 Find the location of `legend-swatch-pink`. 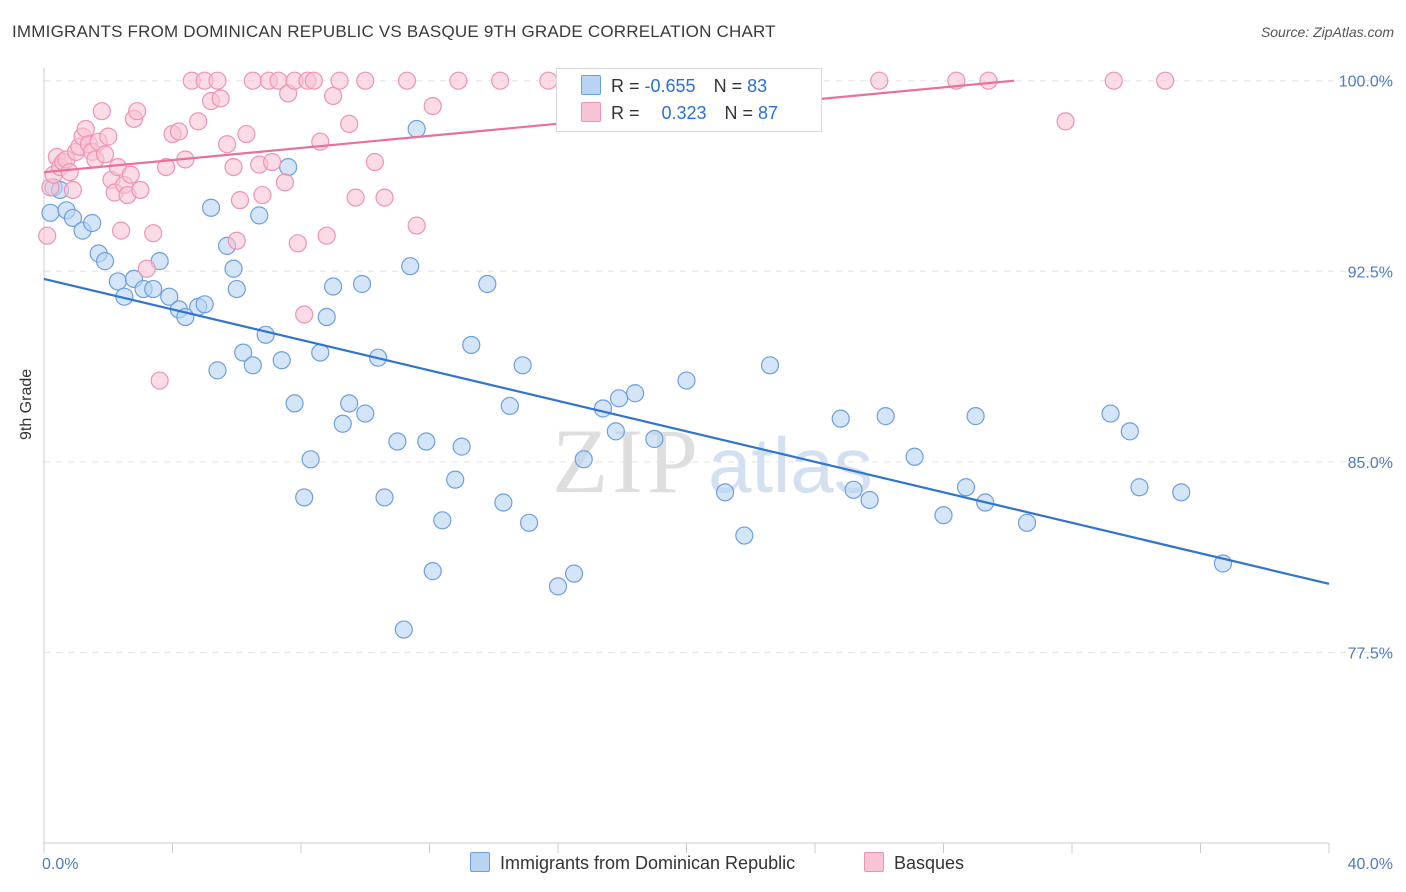

legend-swatch-pink is located at coordinates (874, 862).